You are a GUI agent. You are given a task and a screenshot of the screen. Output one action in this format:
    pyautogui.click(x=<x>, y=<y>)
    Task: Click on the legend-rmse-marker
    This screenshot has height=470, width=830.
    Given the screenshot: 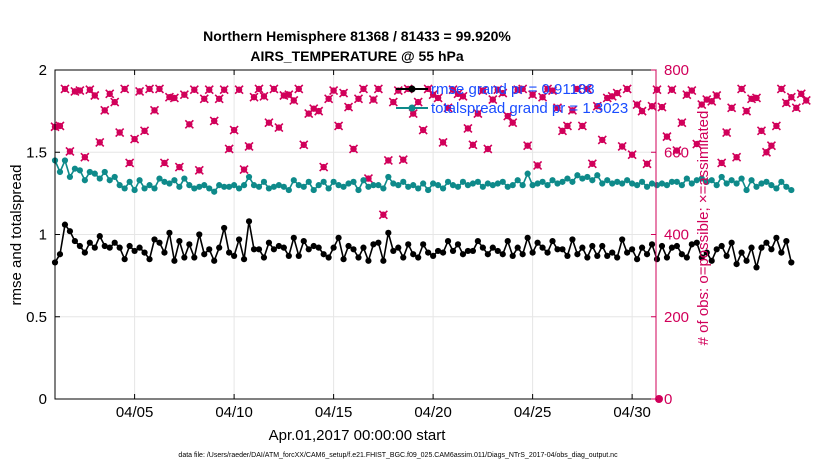 What is the action you would take?
    pyautogui.click(x=412, y=89)
    